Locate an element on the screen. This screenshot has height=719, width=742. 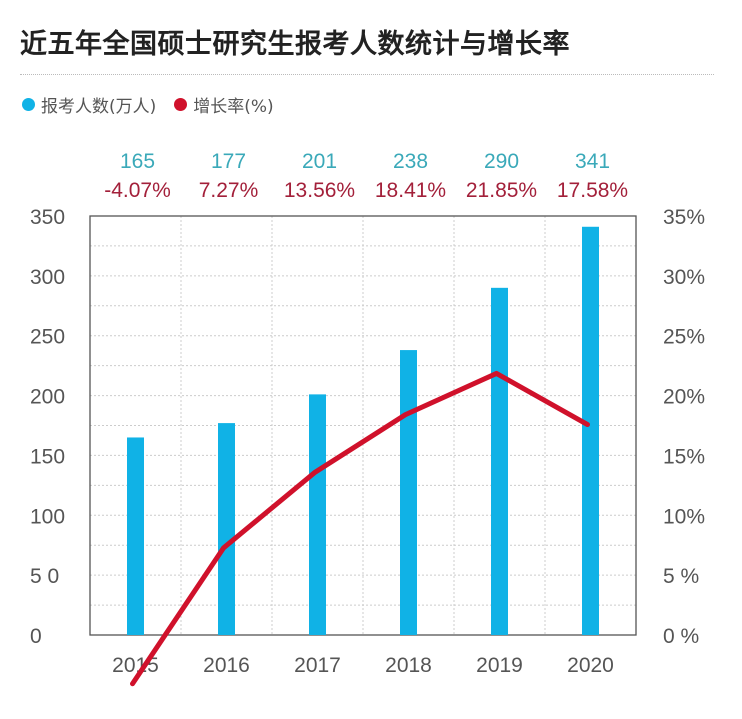
bar-2016 is located at coordinates (226, 529).